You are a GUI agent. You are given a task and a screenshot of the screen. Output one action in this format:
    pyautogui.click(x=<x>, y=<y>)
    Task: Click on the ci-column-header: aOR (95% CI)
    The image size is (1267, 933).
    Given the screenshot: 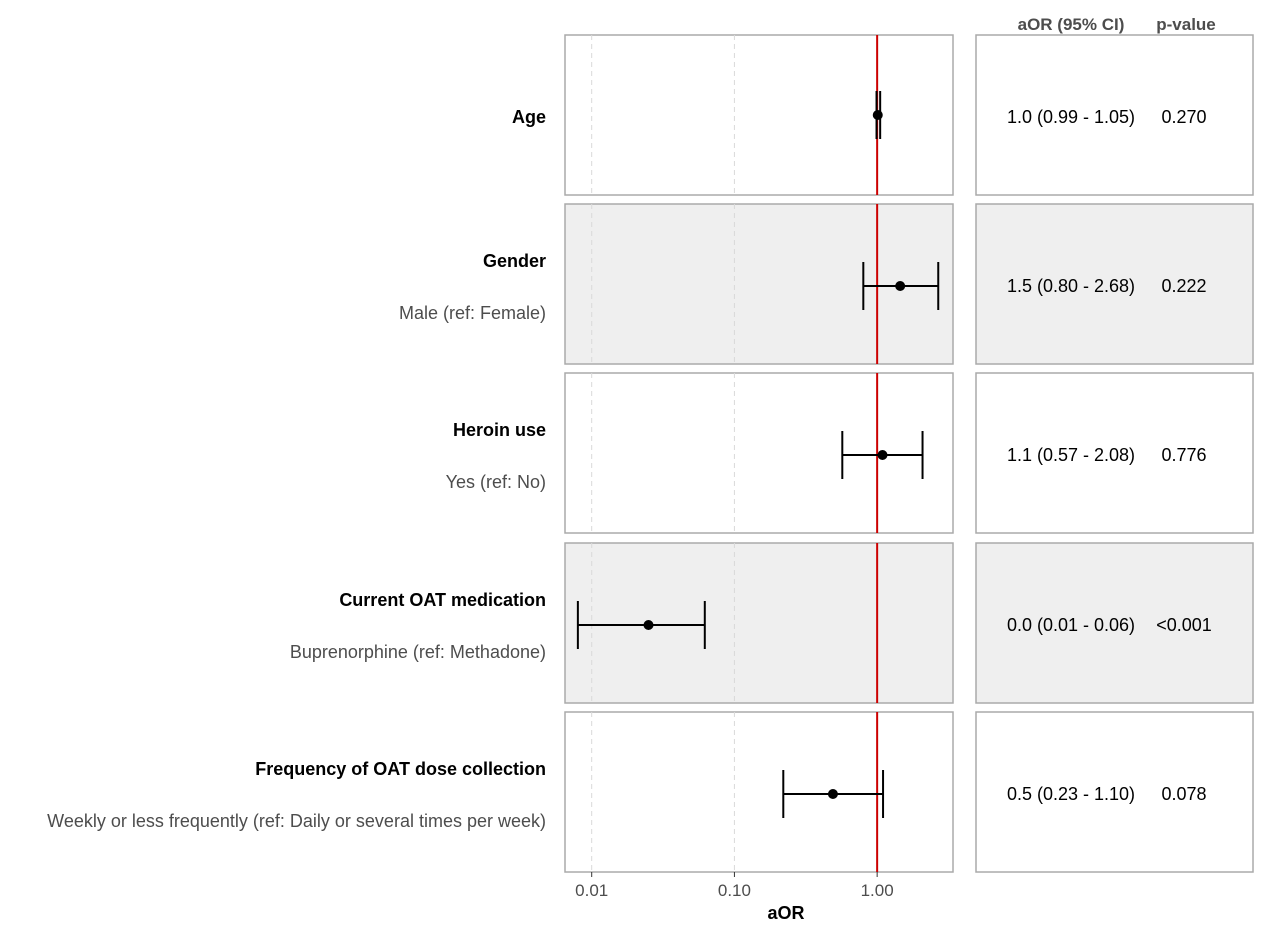 What is the action you would take?
    pyautogui.click(x=1071, y=24)
    